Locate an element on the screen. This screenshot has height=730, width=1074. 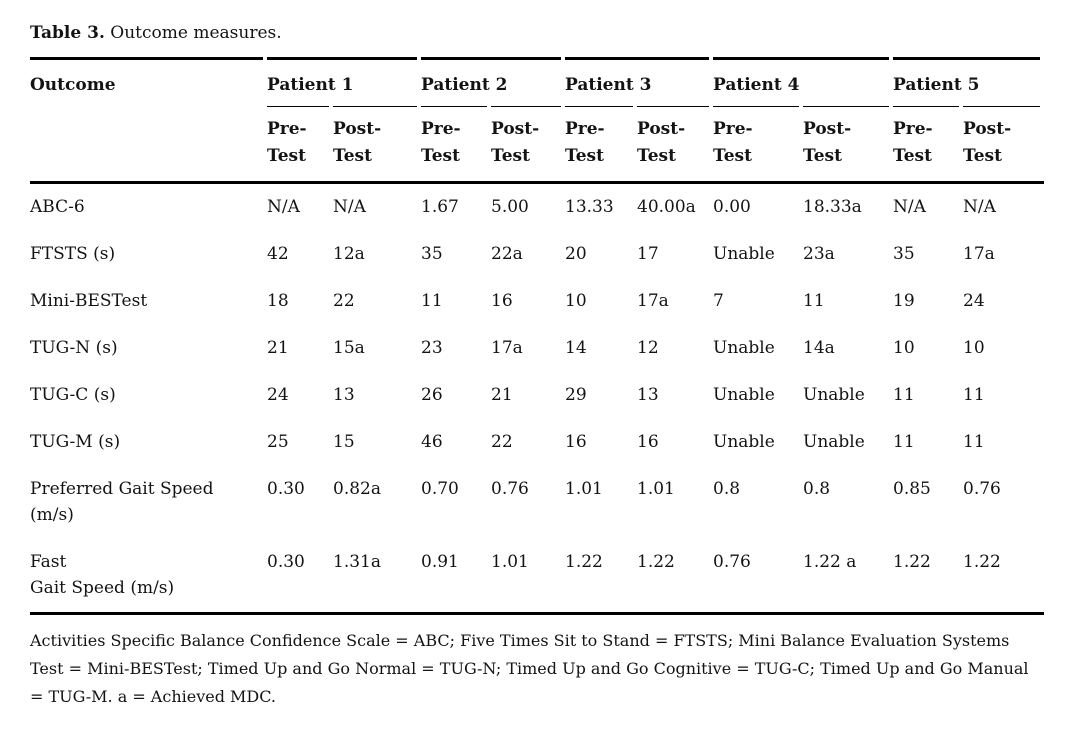
table-row: TUG-M (s) 25 15 46 22 16 16 Unable Unable 11 11 is located at coordinates (535, 442).